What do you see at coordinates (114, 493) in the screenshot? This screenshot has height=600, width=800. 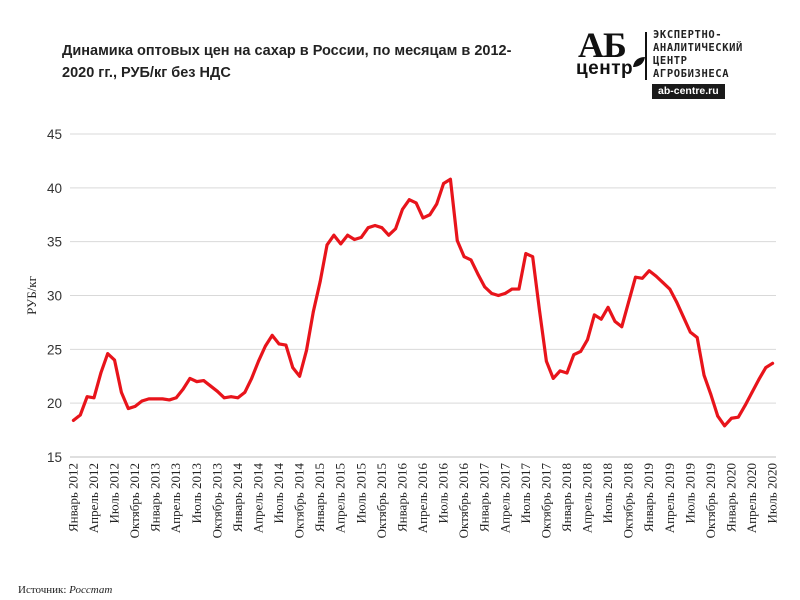 I see `x-tick-label: Июль 2012` at bounding box center [114, 493].